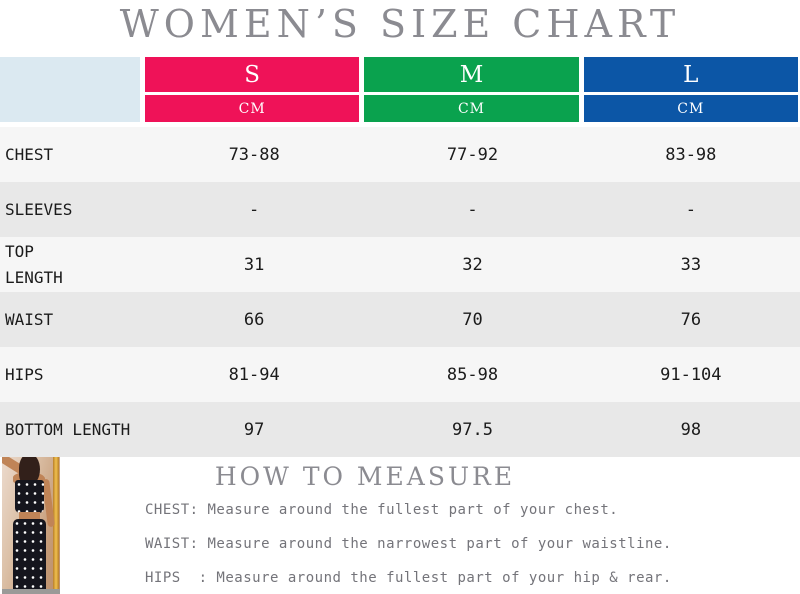 This screenshot has height=594, width=800. What do you see at coordinates (472, 319) in the screenshot?
I see `cell-waist-m: 70` at bounding box center [472, 319].